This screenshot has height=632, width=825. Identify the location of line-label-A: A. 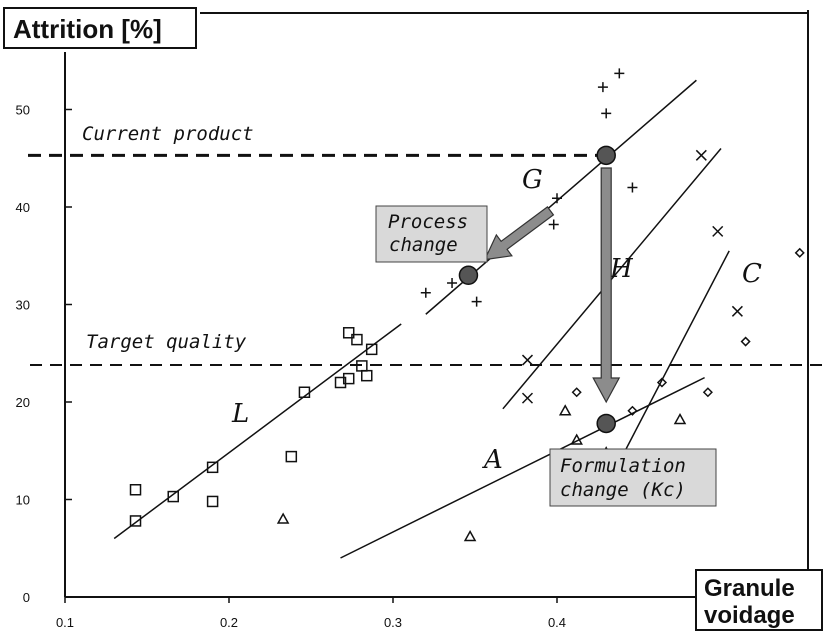
(492, 460).